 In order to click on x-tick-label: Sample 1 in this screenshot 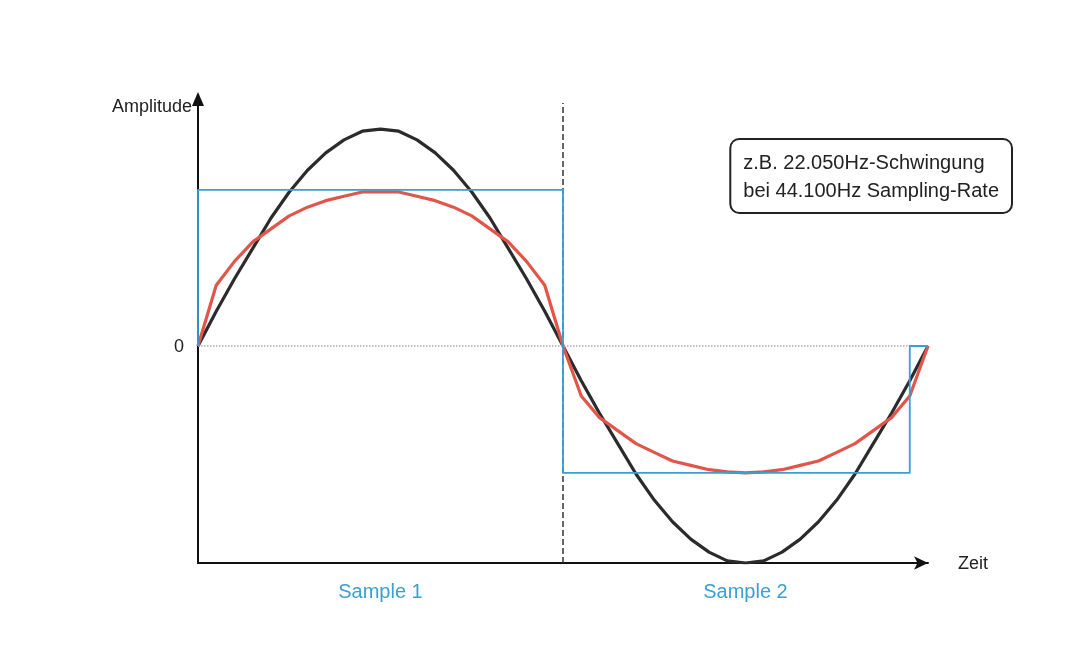, I will do `click(380, 591)`.